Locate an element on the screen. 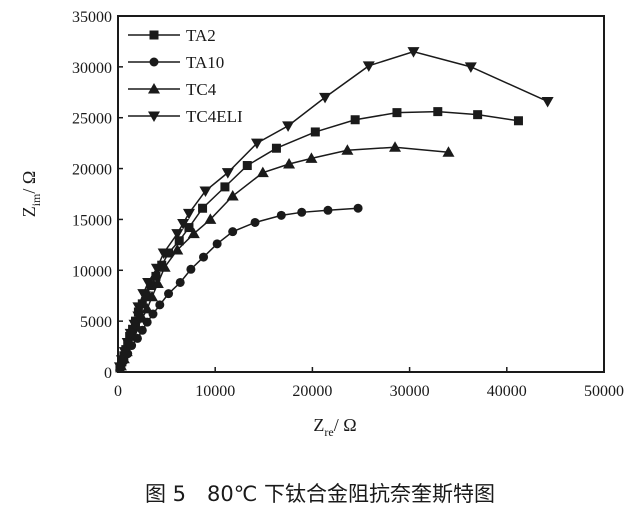 Image resolution: width=640 pixels, height=515 pixels. y-tick-label: 0 is located at coordinates (108, 373).